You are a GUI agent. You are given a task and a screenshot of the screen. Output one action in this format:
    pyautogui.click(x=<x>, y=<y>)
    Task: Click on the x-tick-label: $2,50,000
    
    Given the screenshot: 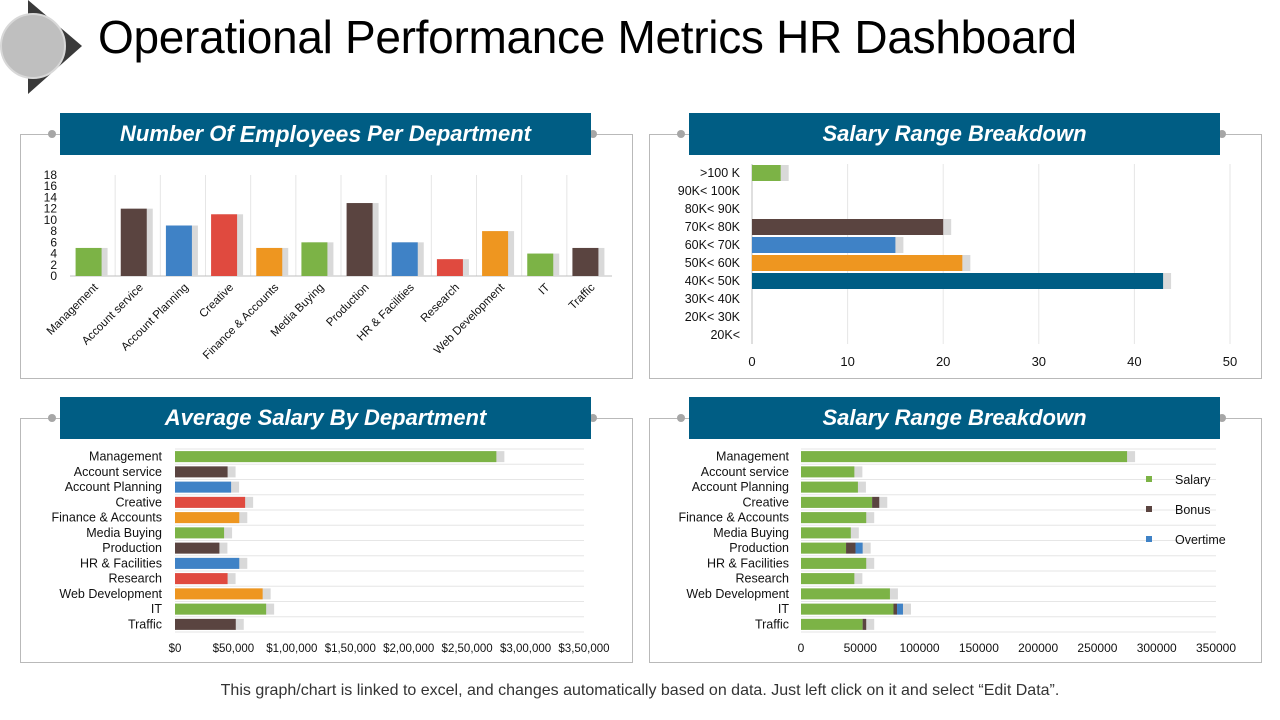 What is the action you would take?
    pyautogui.click(x=467, y=649)
    